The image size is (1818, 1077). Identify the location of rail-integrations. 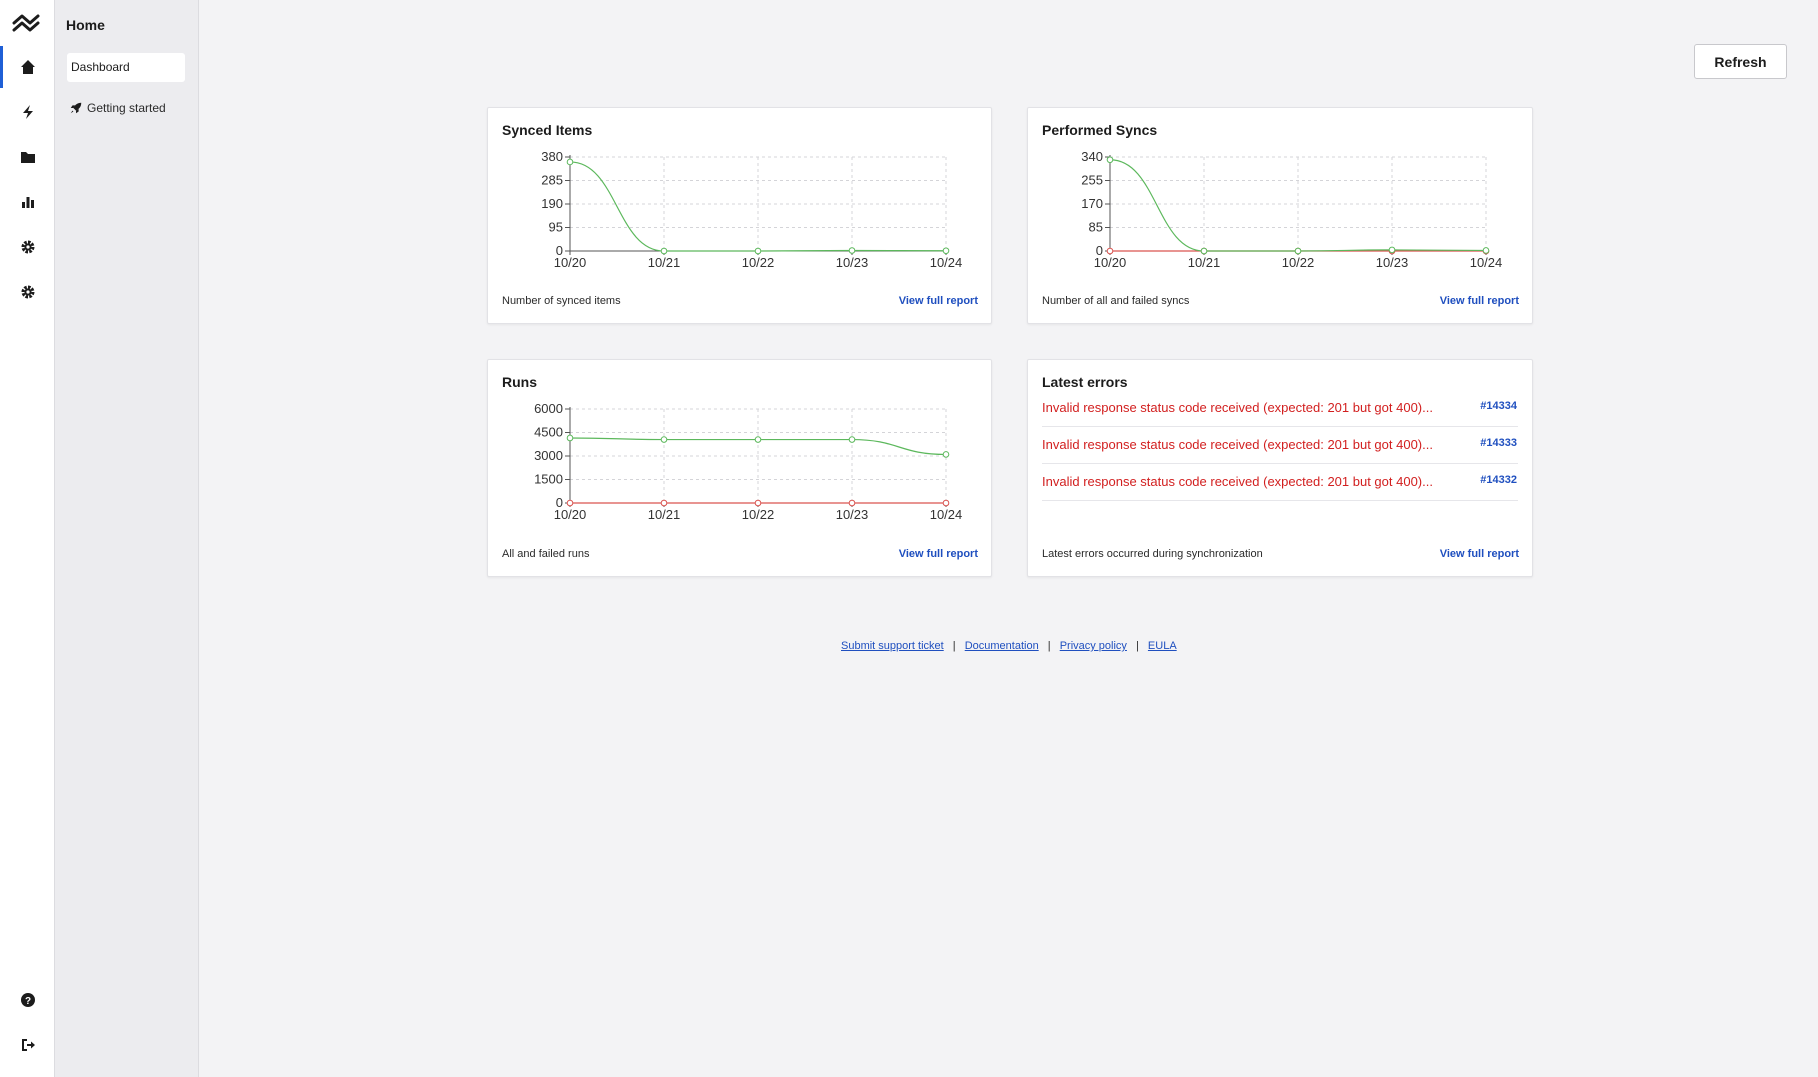
(27, 112).